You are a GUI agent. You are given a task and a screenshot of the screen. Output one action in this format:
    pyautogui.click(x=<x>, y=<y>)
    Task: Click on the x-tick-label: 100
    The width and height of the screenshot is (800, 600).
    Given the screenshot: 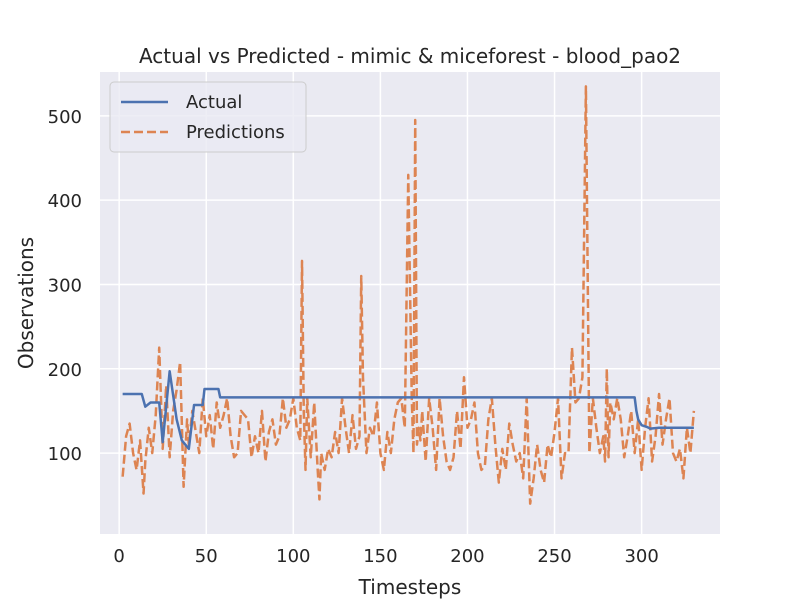 What is the action you would take?
    pyautogui.click(x=293, y=556)
    